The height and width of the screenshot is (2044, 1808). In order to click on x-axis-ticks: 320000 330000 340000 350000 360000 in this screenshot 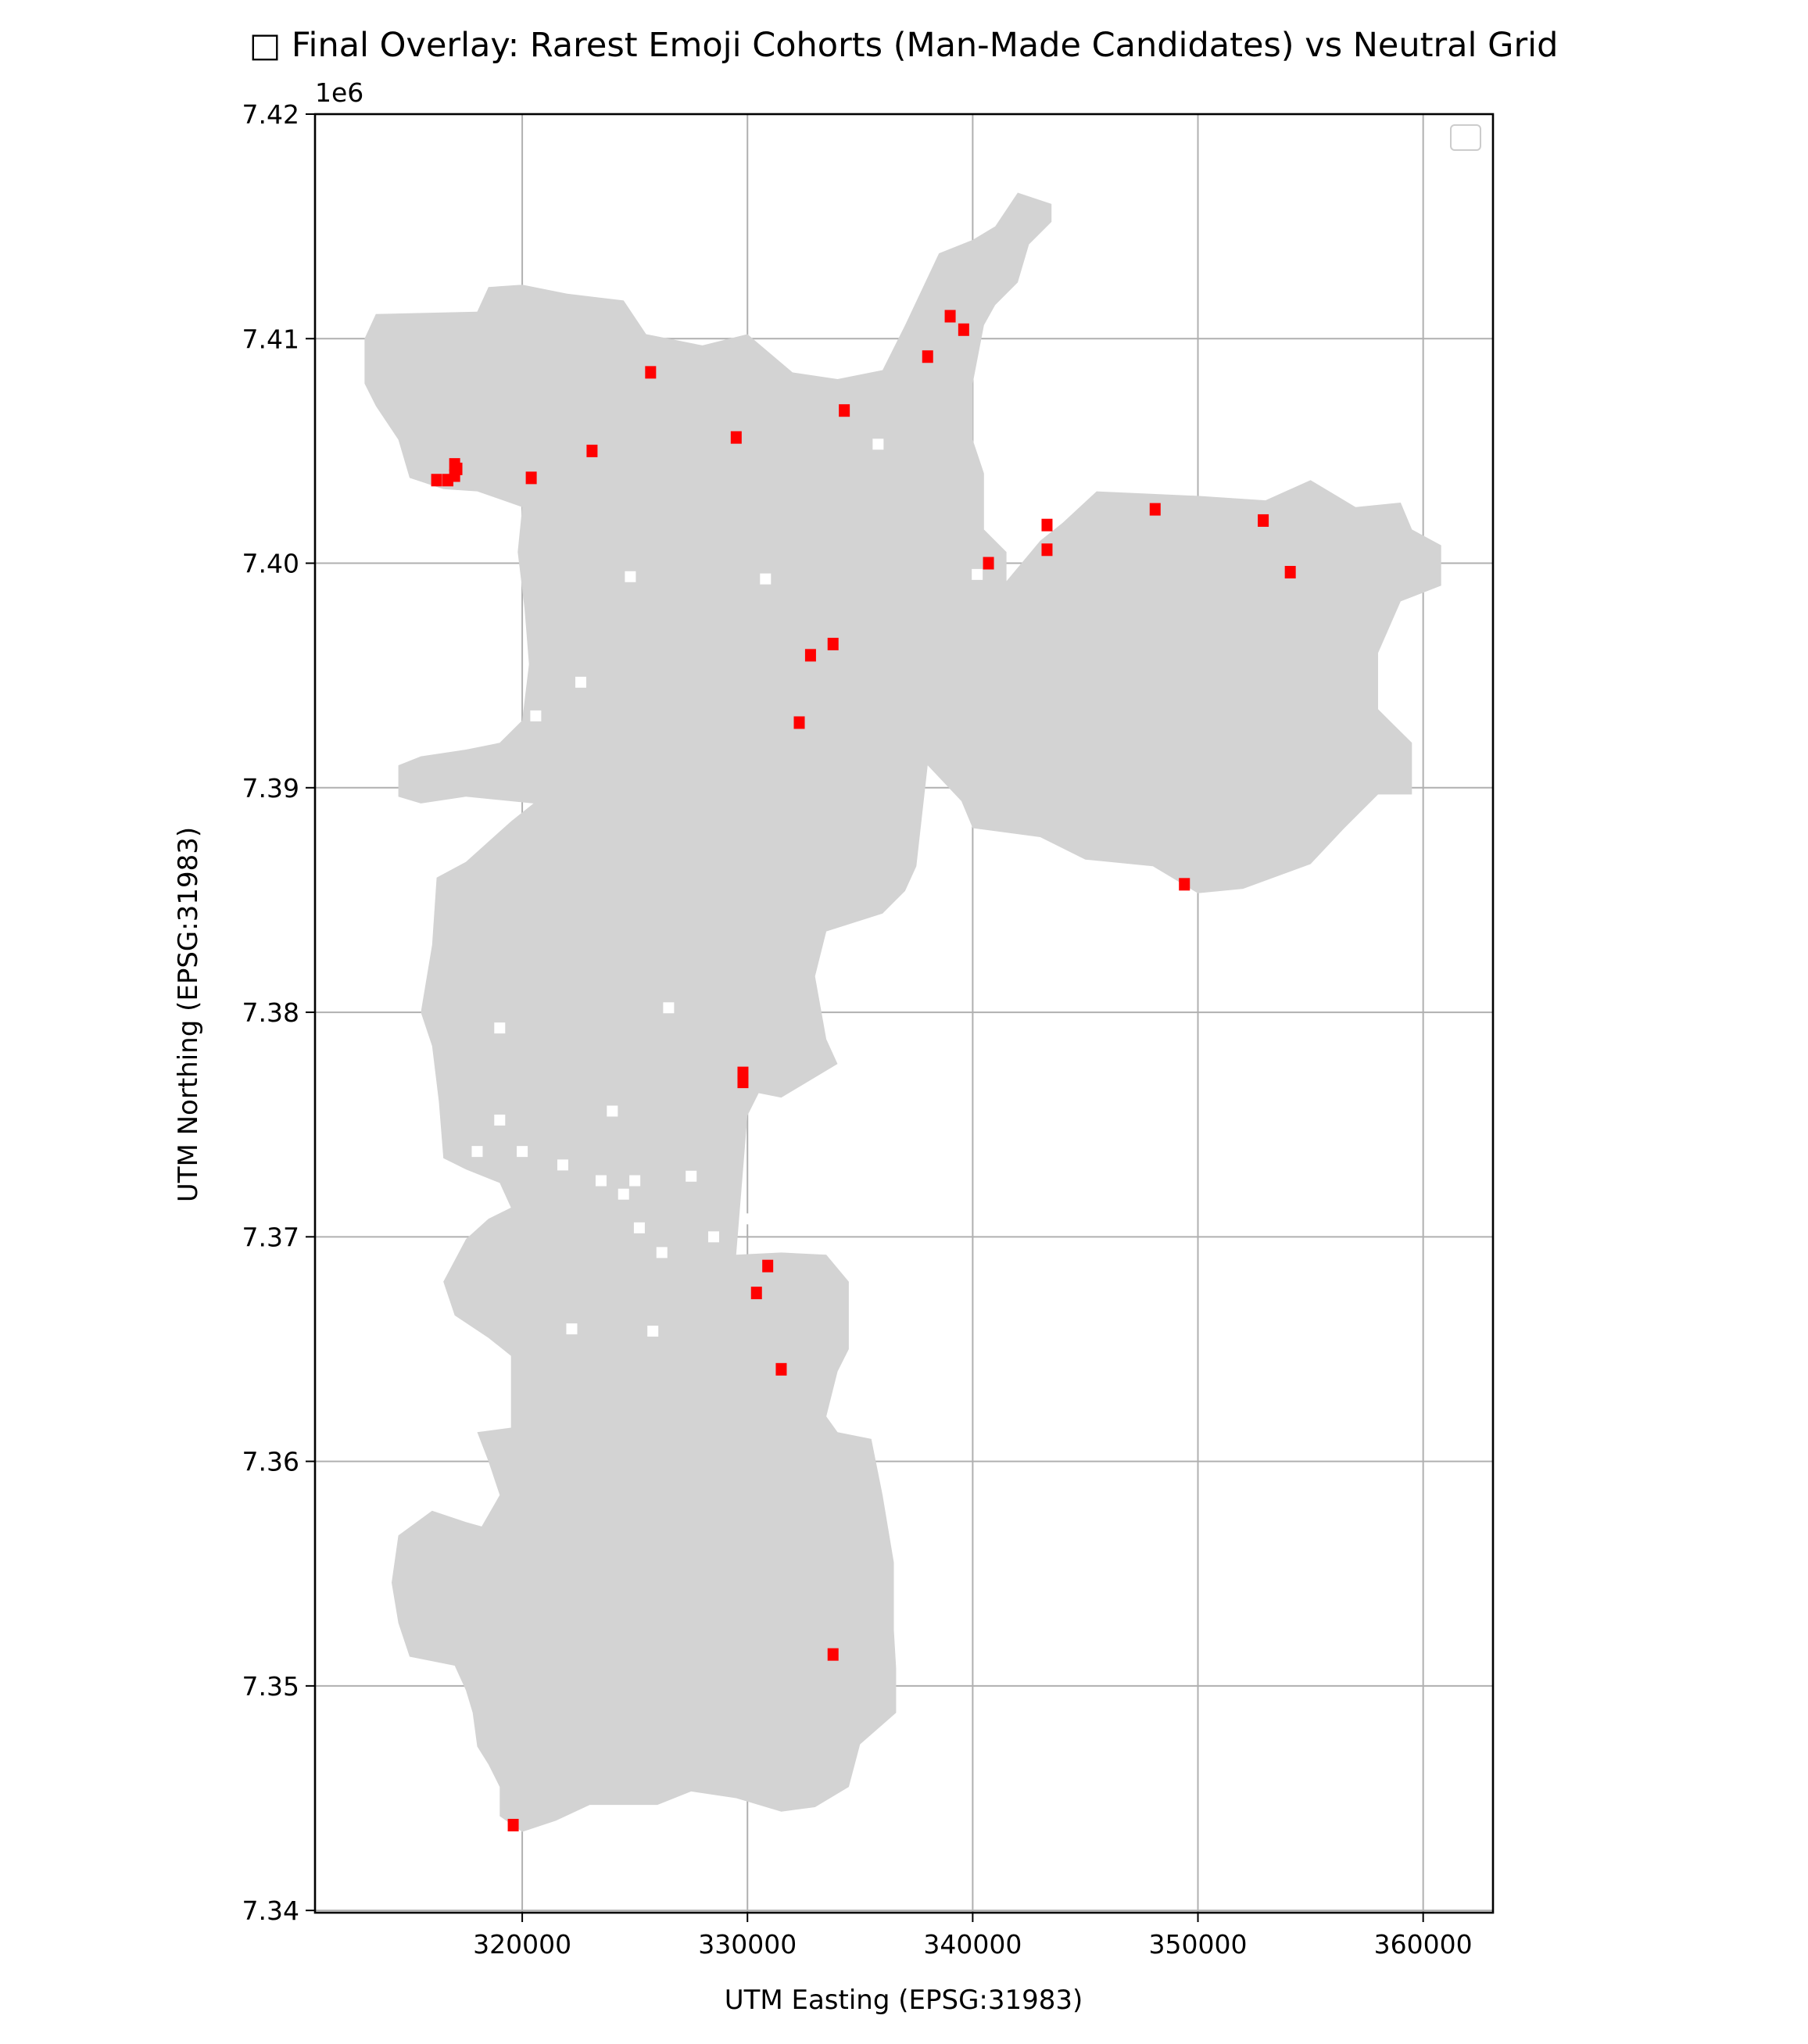, I will do `click(973, 1936)`.